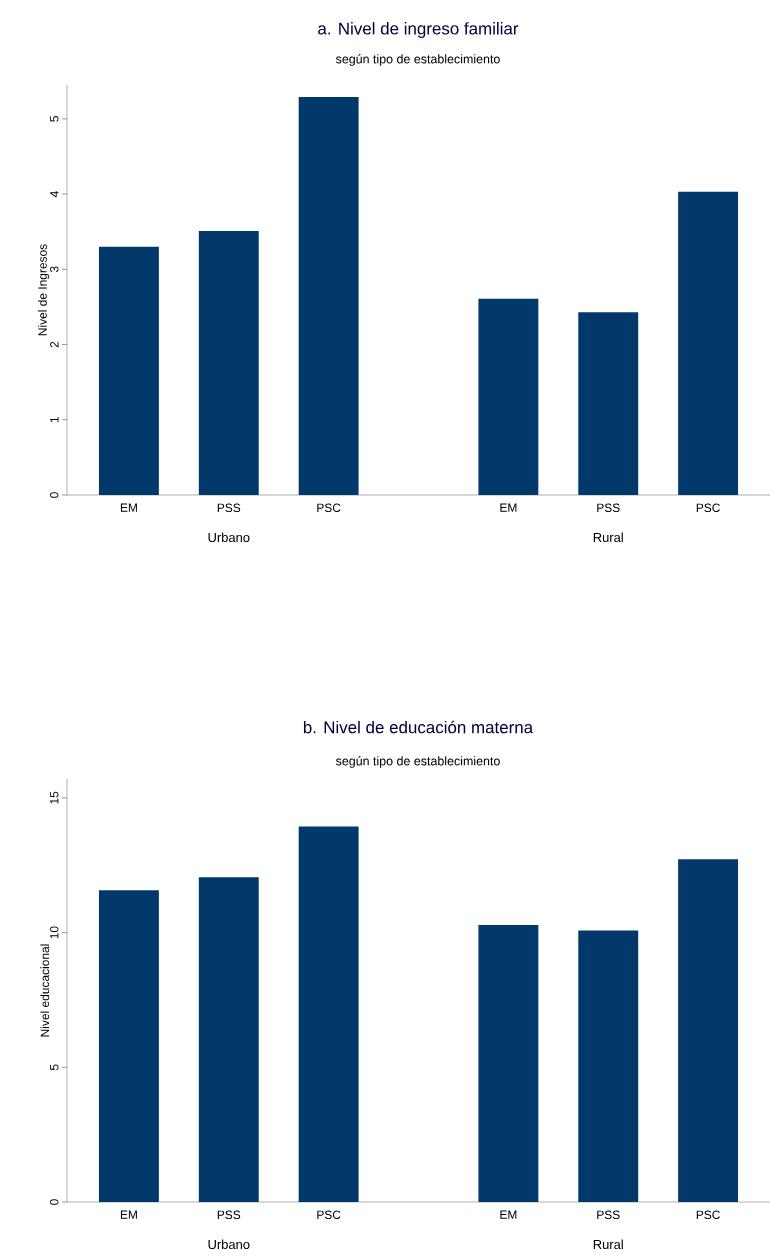 Image resolution: width=770 pixels, height=1259 pixels. Describe the element at coordinates (54, 269) in the screenshot. I see `y-tick-label: 3` at that location.